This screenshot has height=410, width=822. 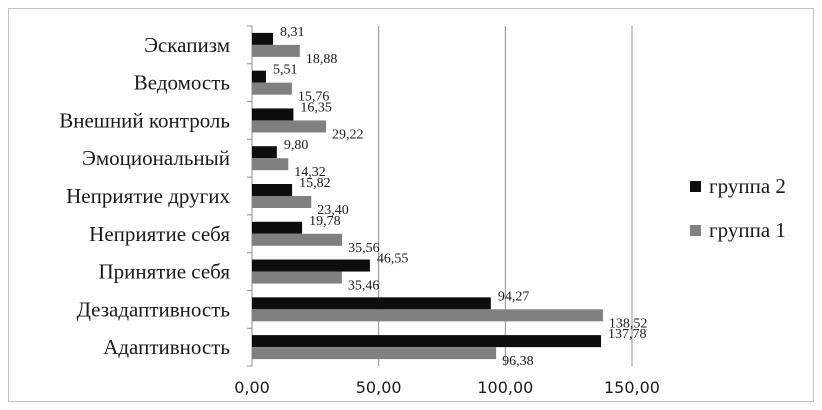 What do you see at coordinates (747, 186) in the screenshot?
I see `legend-label-group2: группа 2` at bounding box center [747, 186].